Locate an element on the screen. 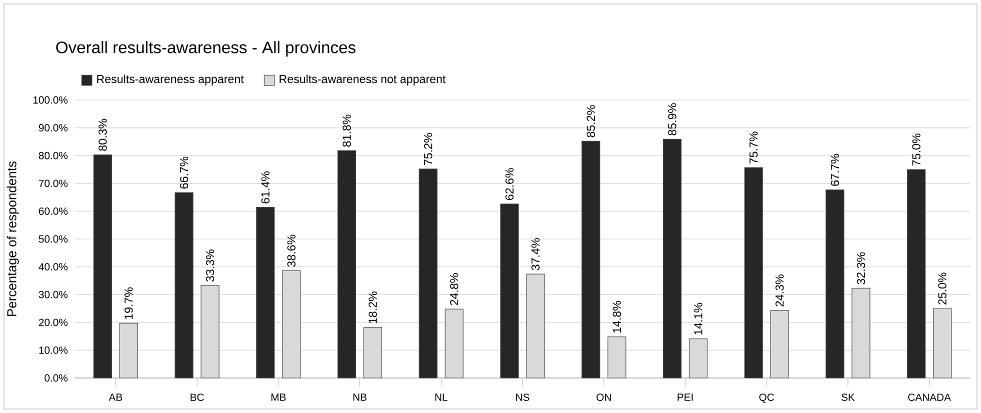  y-tick-label: 50.0% is located at coordinates (53, 239).